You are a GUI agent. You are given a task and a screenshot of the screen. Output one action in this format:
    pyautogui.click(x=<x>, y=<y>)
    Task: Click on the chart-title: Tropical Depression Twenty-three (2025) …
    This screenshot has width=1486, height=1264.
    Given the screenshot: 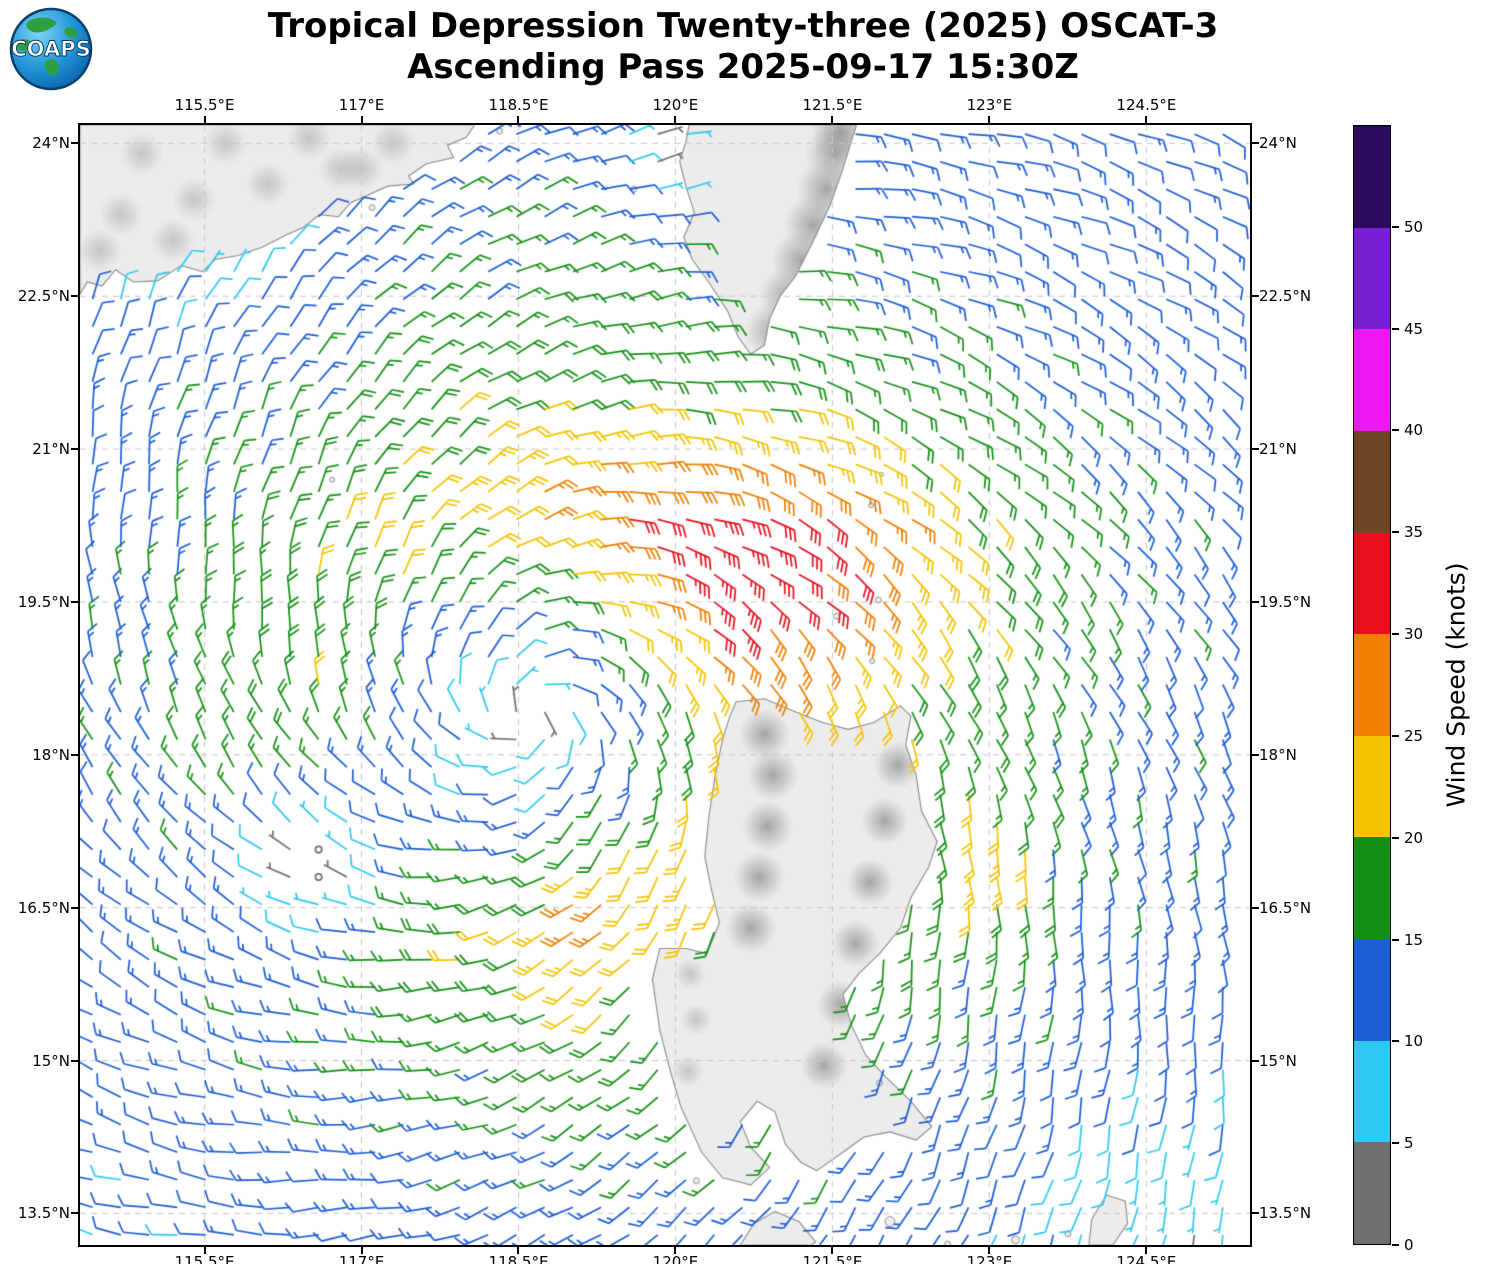 What is the action you would take?
    pyautogui.click(x=743, y=47)
    